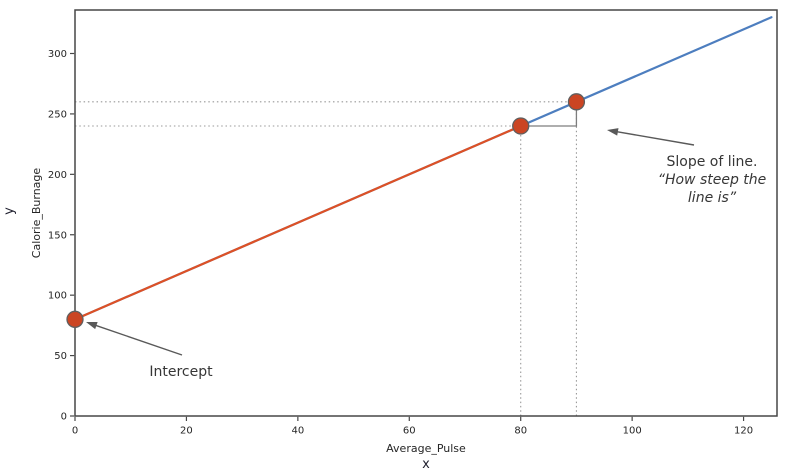 Image resolution: width=789 pixels, height=476 pixels. I want to click on slope-annotation-line2: “How steep the, so click(712, 180).